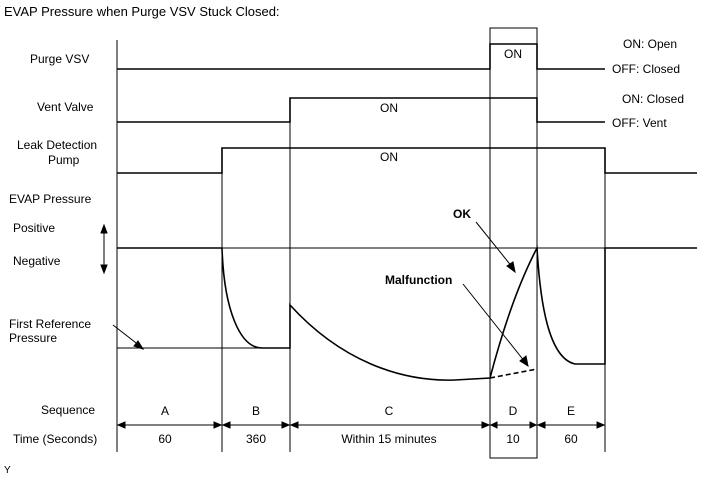 Image resolution: width=711 pixels, height=479 pixels. What do you see at coordinates (55, 439) in the screenshot?
I see `time-label: Time (Seconds)` at bounding box center [55, 439].